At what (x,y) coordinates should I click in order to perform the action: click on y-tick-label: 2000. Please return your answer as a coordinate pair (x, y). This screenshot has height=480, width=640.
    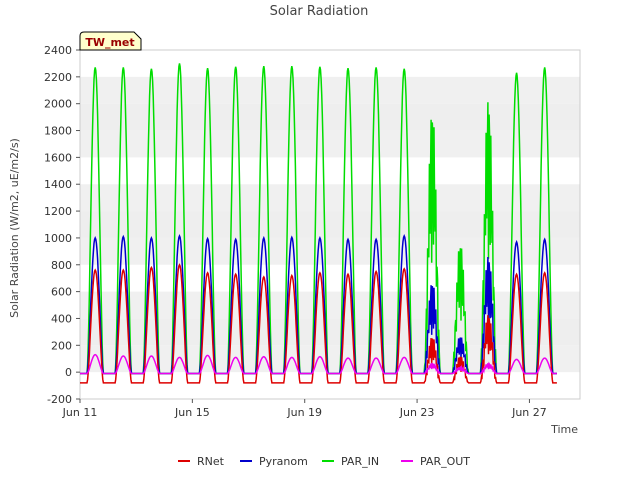
    Looking at the image, I should click on (58, 104).